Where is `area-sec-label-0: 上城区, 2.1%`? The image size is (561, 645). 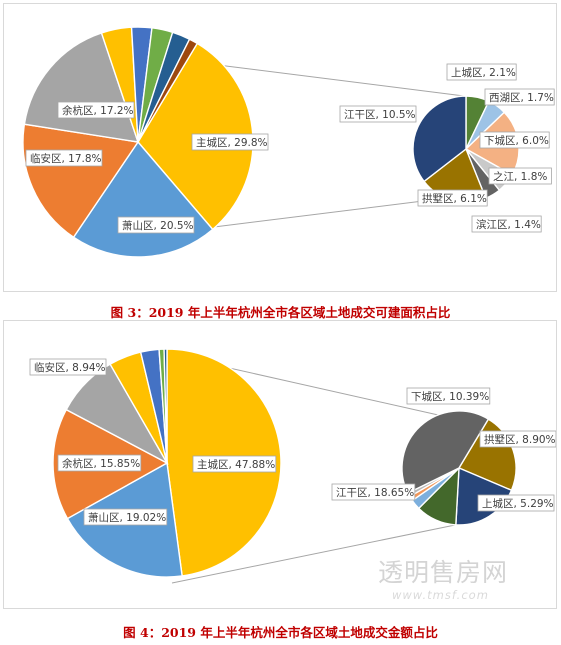 area-sec-label-0: 上城区, 2.1% is located at coordinates (483, 73).